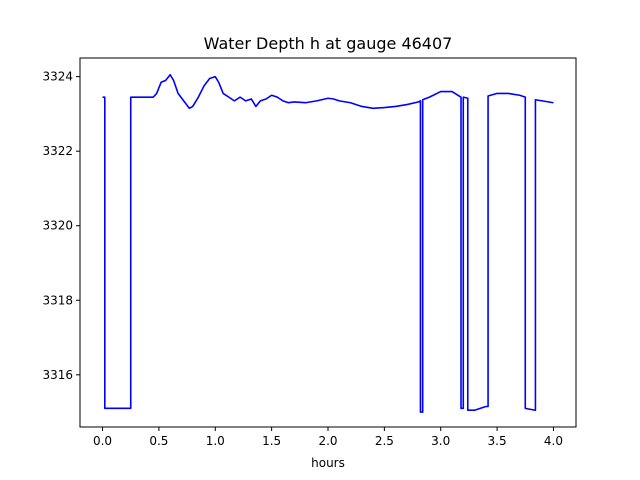  Describe the element at coordinates (57, 77) in the screenshot. I see `y-tick-label: 3324` at that location.